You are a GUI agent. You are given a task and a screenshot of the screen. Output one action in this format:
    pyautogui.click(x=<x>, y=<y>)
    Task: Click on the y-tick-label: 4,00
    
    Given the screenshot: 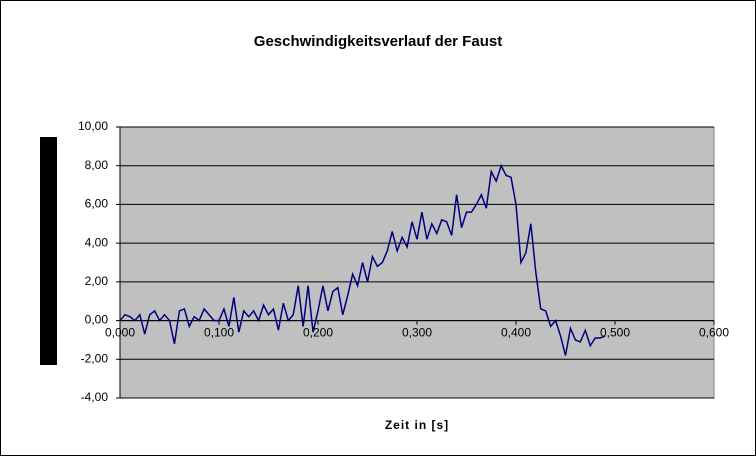 What is the action you would take?
    pyautogui.click(x=97, y=242)
    